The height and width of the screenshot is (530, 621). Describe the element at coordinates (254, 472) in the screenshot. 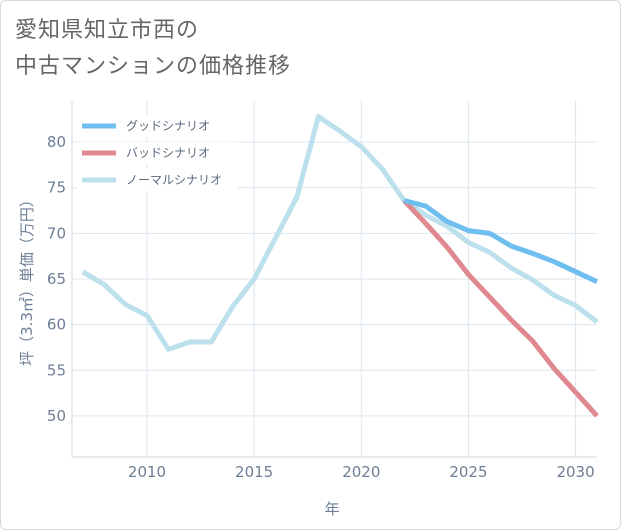

I see `x-tick-label: 2015` at that location.